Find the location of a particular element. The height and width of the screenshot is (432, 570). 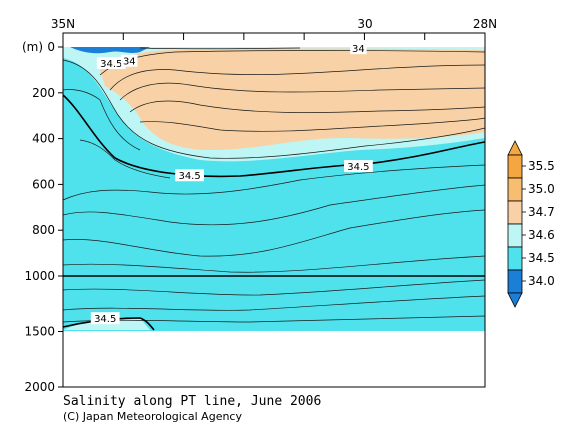

colorbar-bottom-arrow is located at coordinates (515, 300).